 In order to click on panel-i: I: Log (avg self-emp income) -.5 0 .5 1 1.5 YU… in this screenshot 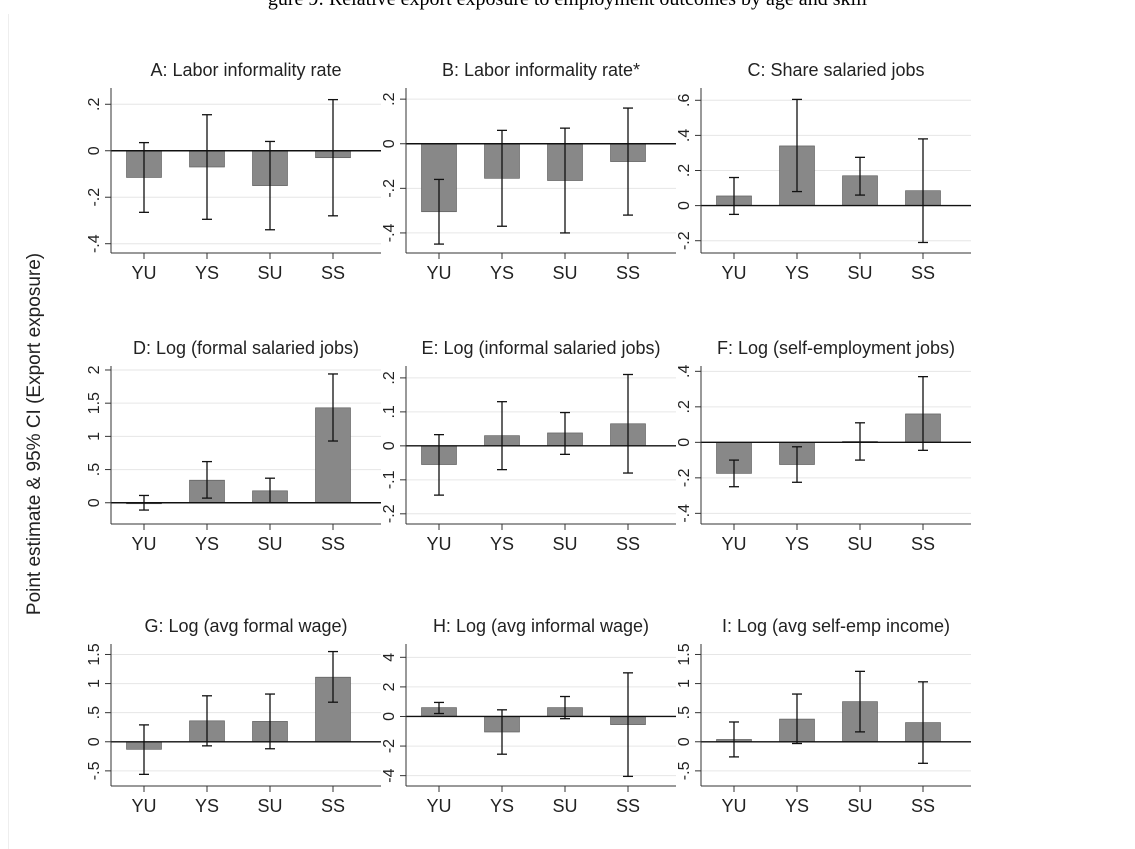, I will do `click(823, 716)`.